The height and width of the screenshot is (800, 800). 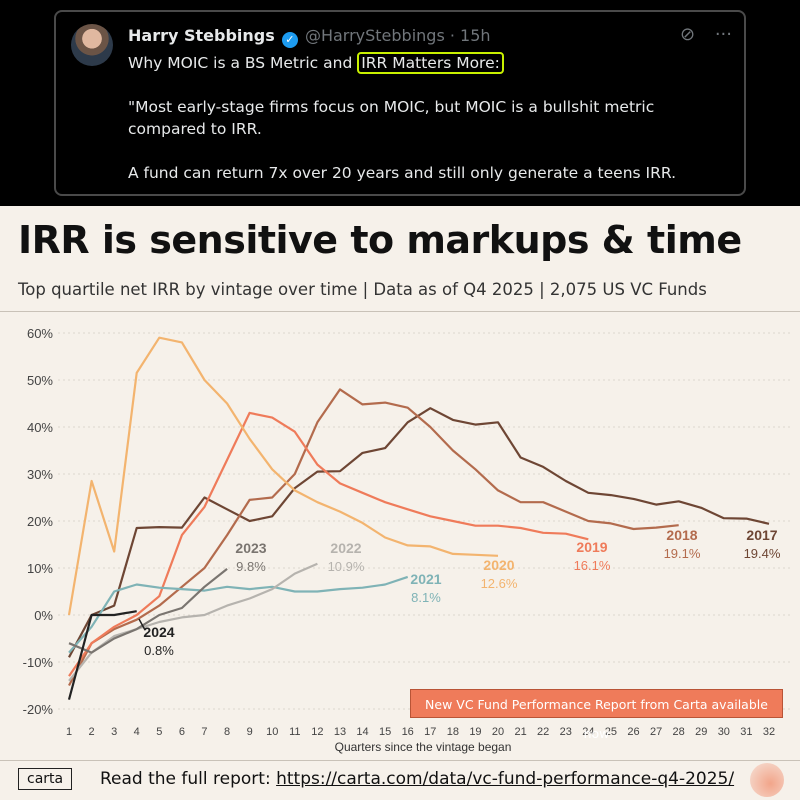 I want to click on series-name-label: 2022, so click(x=345, y=548).